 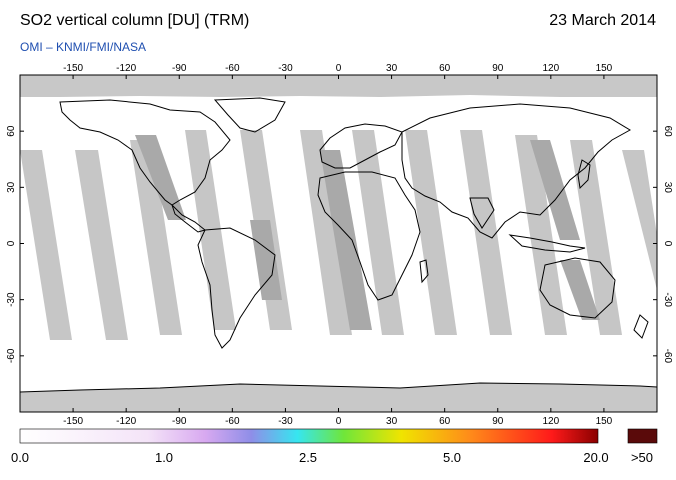 What do you see at coordinates (642, 436) in the screenshot?
I see `colorbar-overflow-swatch` at bounding box center [642, 436].